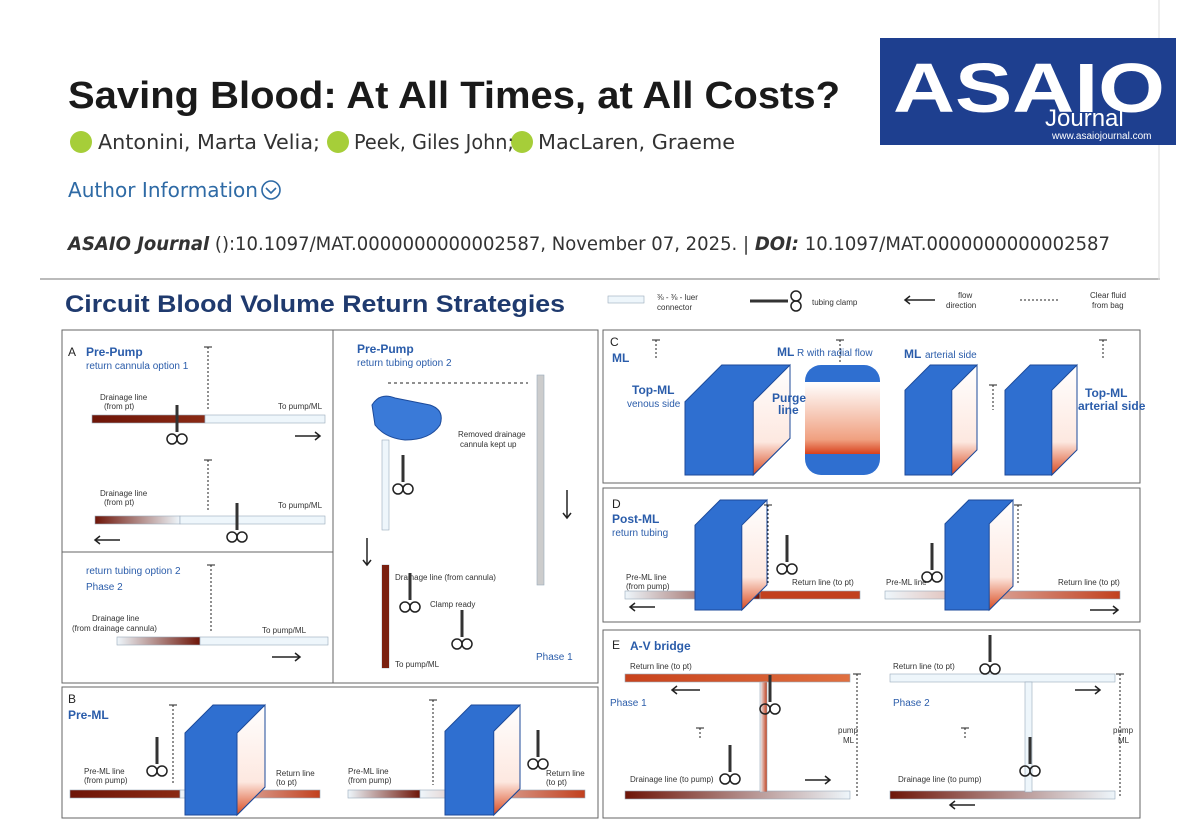  I want to click on chevron-icon, so click(271, 190).